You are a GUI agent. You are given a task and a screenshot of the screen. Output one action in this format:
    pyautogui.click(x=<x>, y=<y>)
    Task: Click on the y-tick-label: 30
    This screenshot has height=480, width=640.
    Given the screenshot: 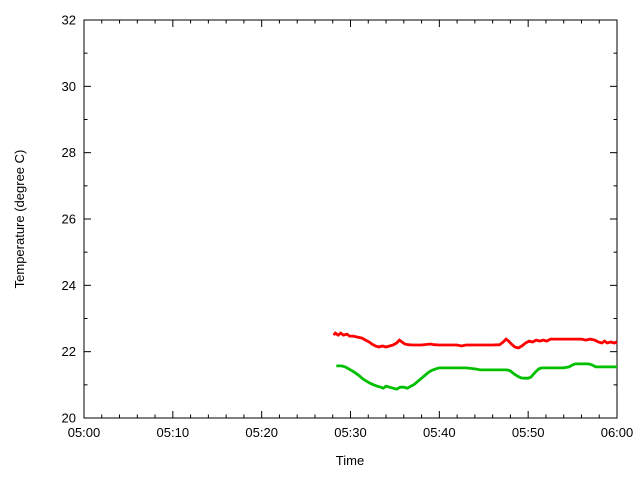 What is the action you would take?
    pyautogui.click(x=69, y=86)
    